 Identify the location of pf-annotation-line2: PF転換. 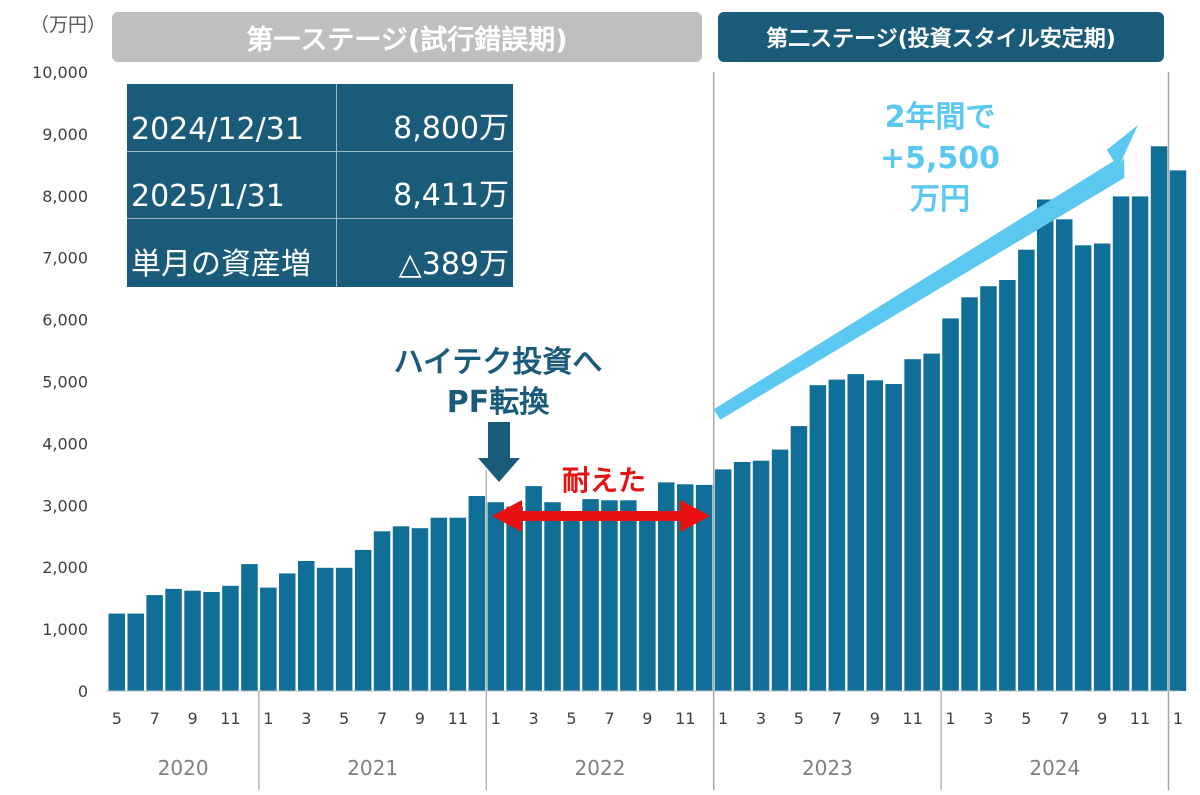
(498, 402).